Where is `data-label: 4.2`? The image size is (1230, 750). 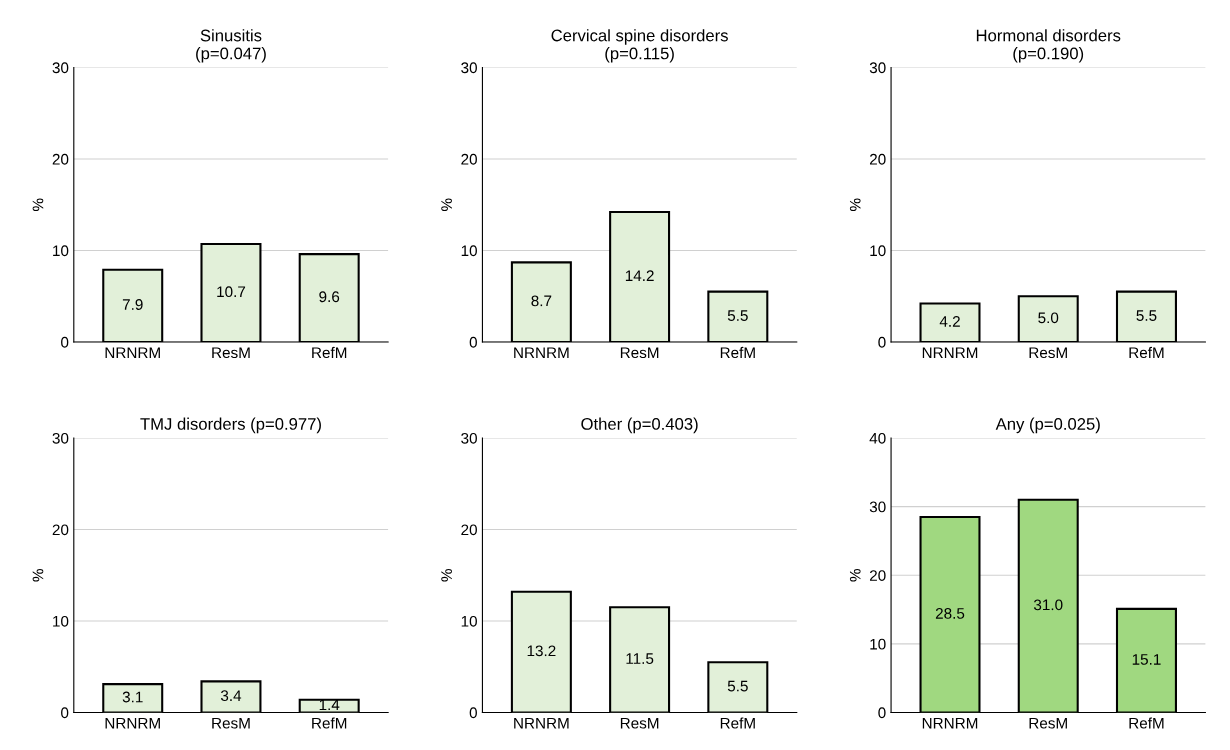
data-label: 4.2 is located at coordinates (949, 321).